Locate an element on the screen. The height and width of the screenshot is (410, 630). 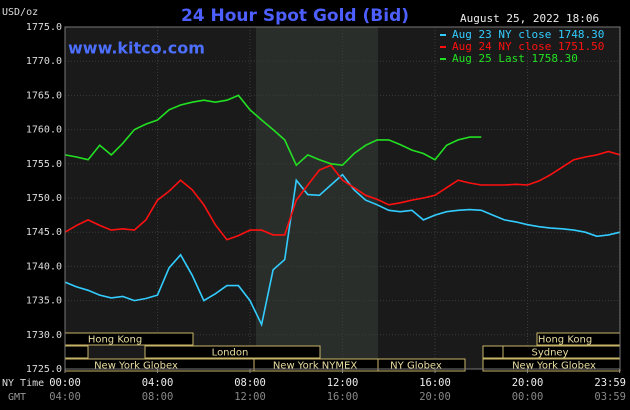
y-tick-label: 1725.0 is located at coordinates (44, 369).